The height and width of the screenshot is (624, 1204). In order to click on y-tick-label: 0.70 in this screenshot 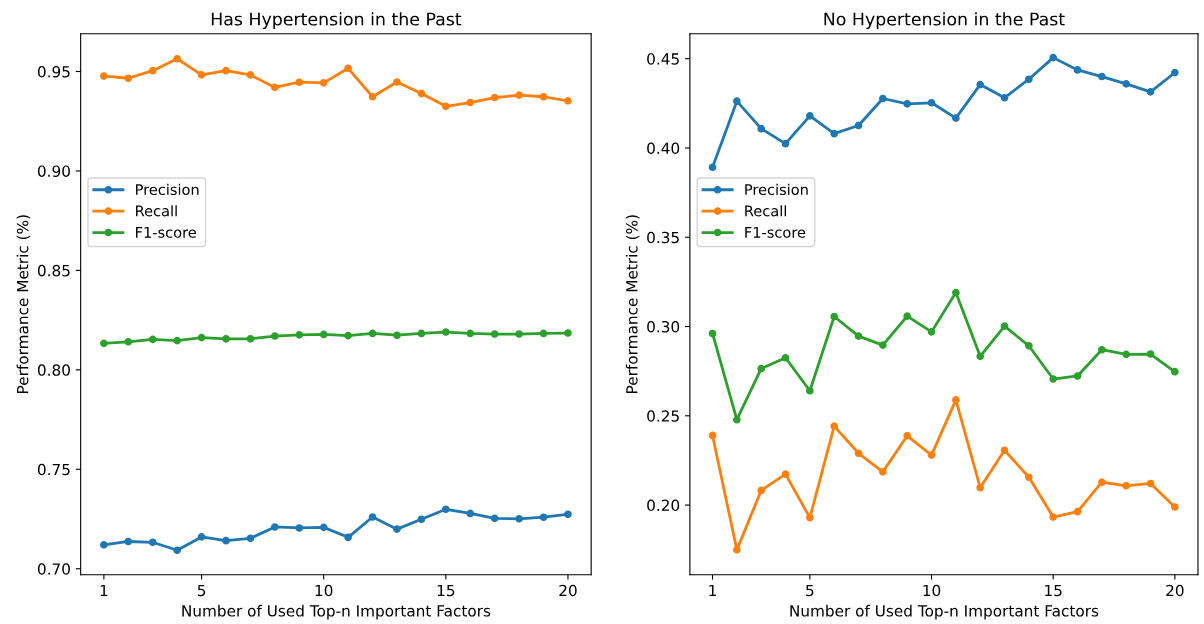, I will do `click(53, 569)`.